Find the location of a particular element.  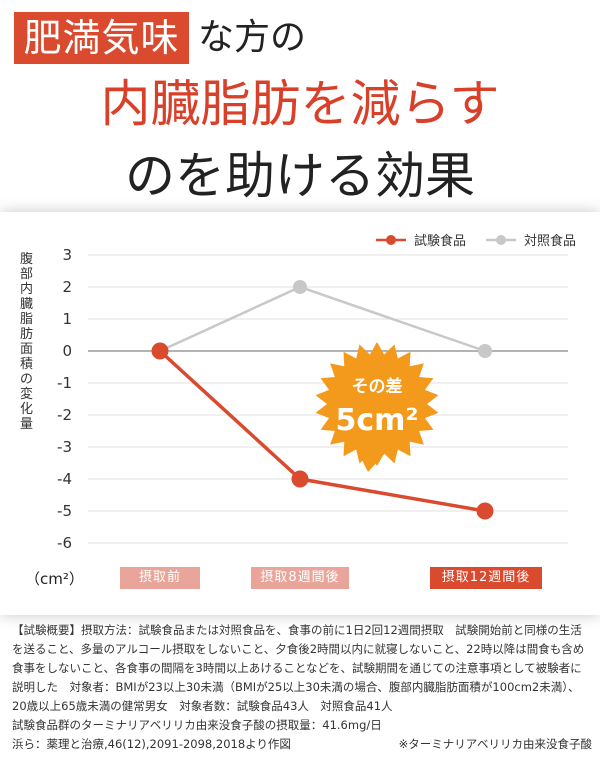

series-line-test is located at coordinates (322, 431).